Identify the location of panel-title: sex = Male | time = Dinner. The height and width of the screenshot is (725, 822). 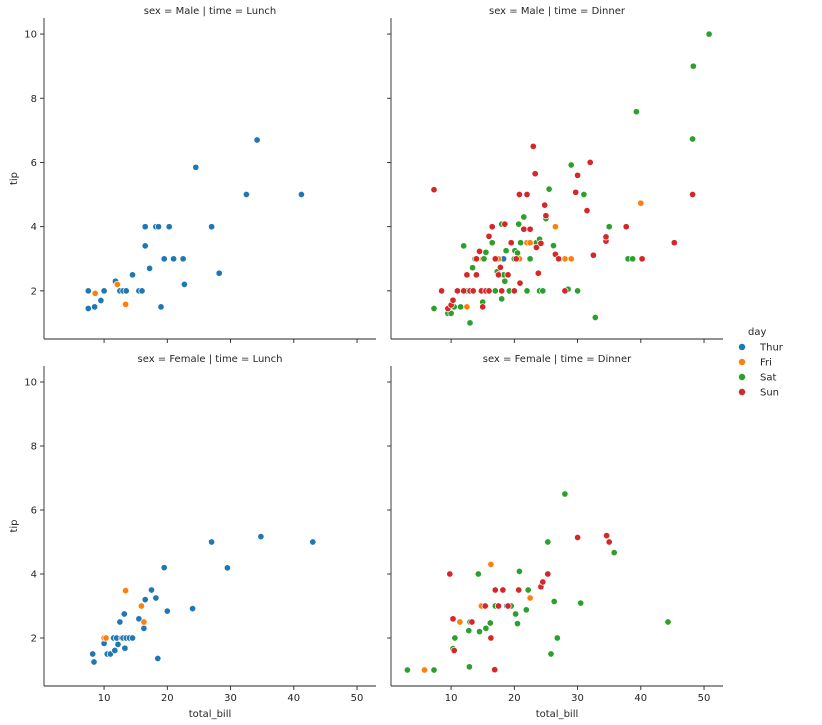
(557, 11).